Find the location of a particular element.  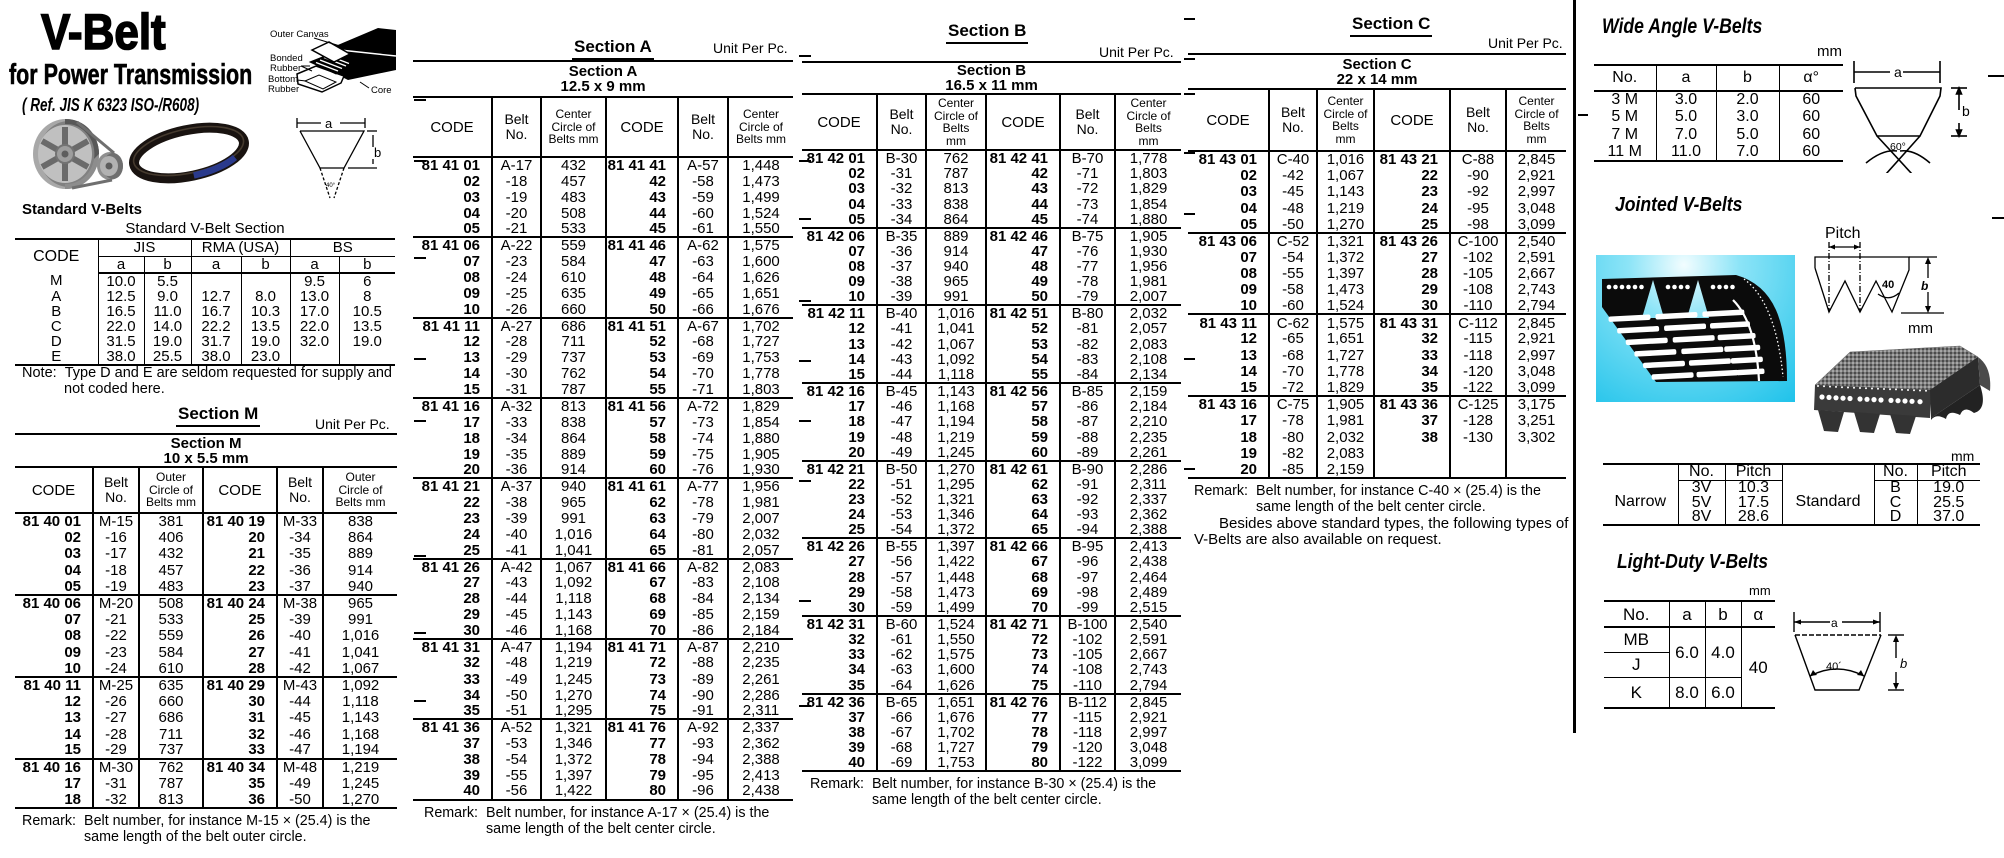

svg-text: Core is located at coordinates (381, 90).